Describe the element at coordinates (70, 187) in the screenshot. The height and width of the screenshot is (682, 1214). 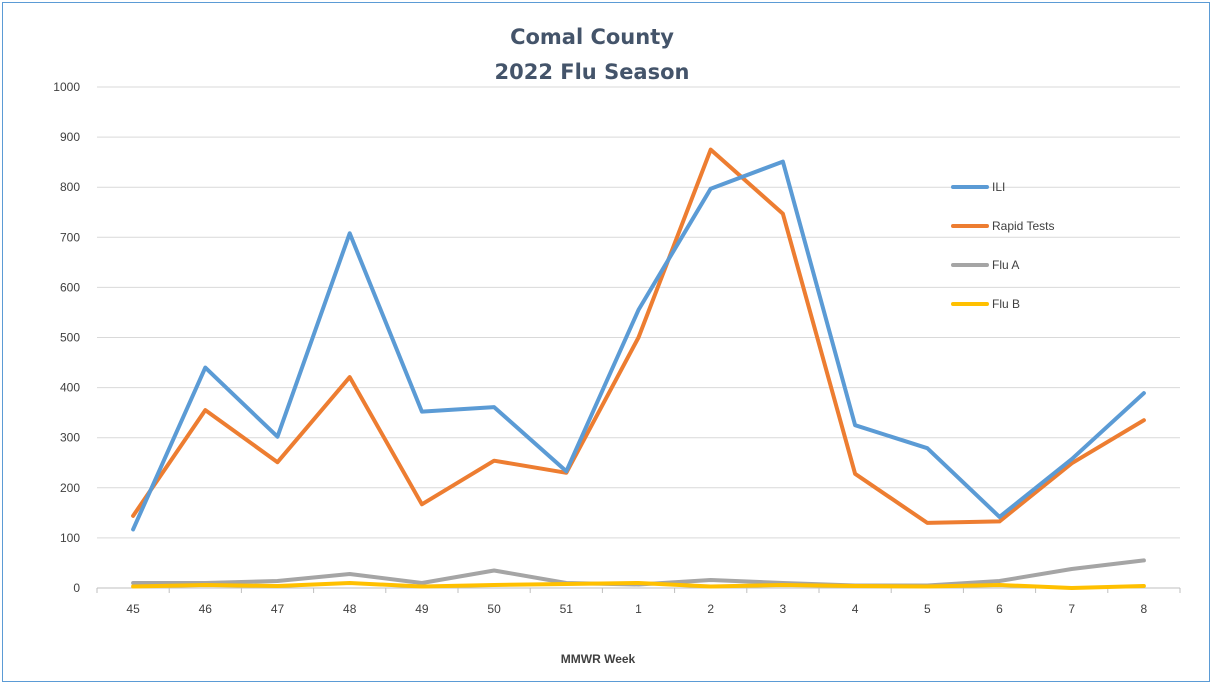
I see `y-tick-label: 800` at that location.